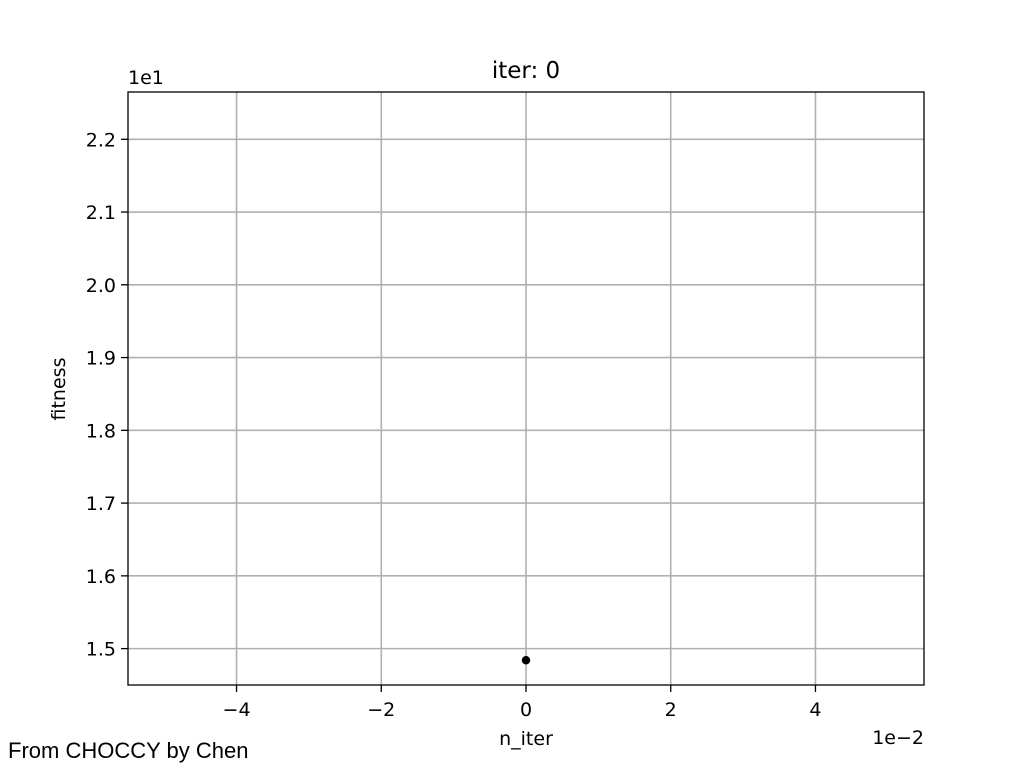 Image resolution: width=1024 pixels, height=768 pixels. Describe the element at coordinates (101, 504) in the screenshot. I see `y-tick-label: 1.7` at that location.